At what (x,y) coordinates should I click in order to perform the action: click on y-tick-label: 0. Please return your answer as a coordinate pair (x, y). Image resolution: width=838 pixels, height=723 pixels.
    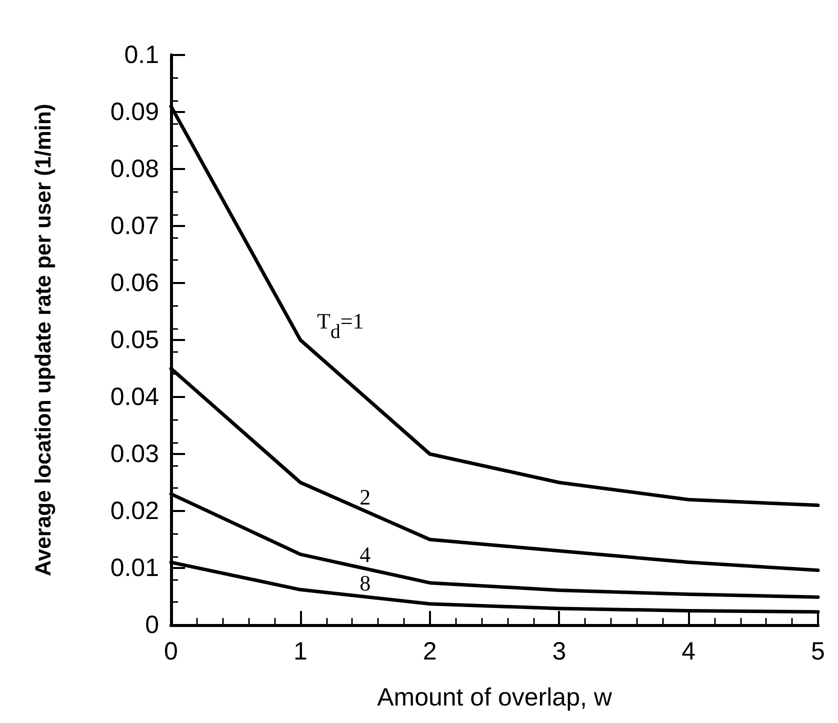
    Looking at the image, I should click on (152, 625).